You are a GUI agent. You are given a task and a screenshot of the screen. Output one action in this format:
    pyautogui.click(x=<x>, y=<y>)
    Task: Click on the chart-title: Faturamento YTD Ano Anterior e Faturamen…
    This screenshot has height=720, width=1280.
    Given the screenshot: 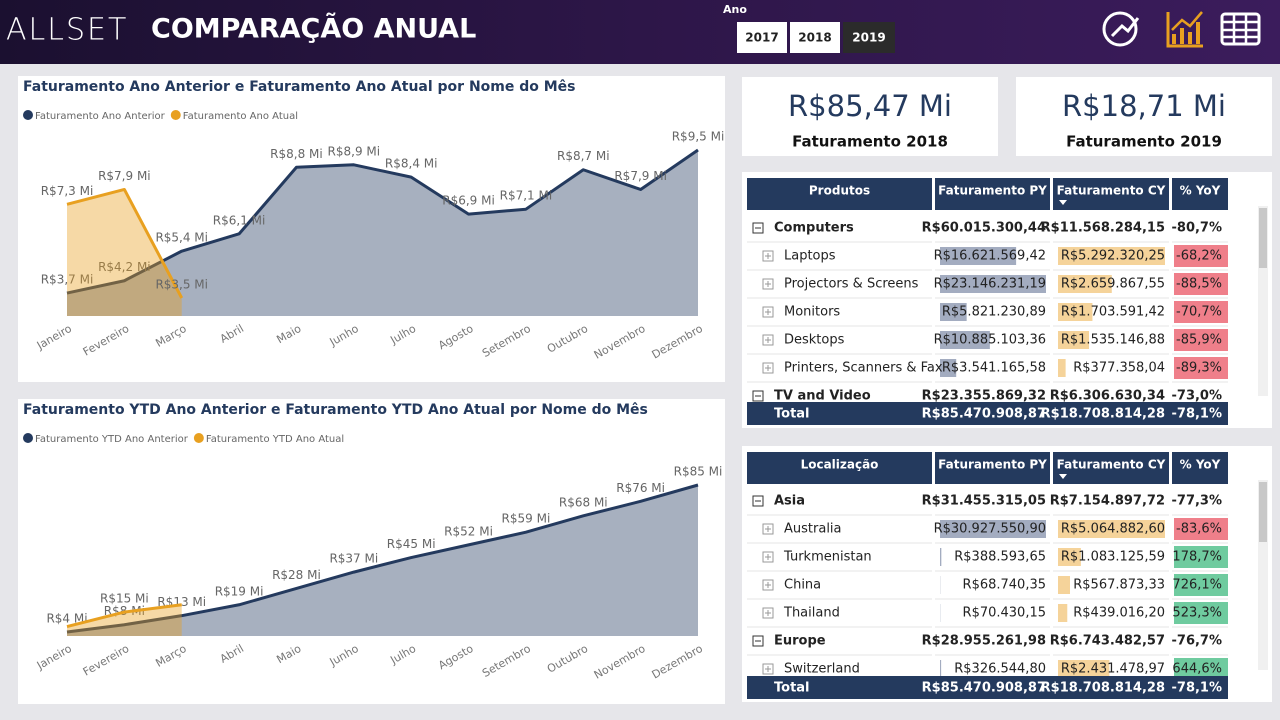 What is the action you would take?
    pyautogui.click(x=335, y=410)
    